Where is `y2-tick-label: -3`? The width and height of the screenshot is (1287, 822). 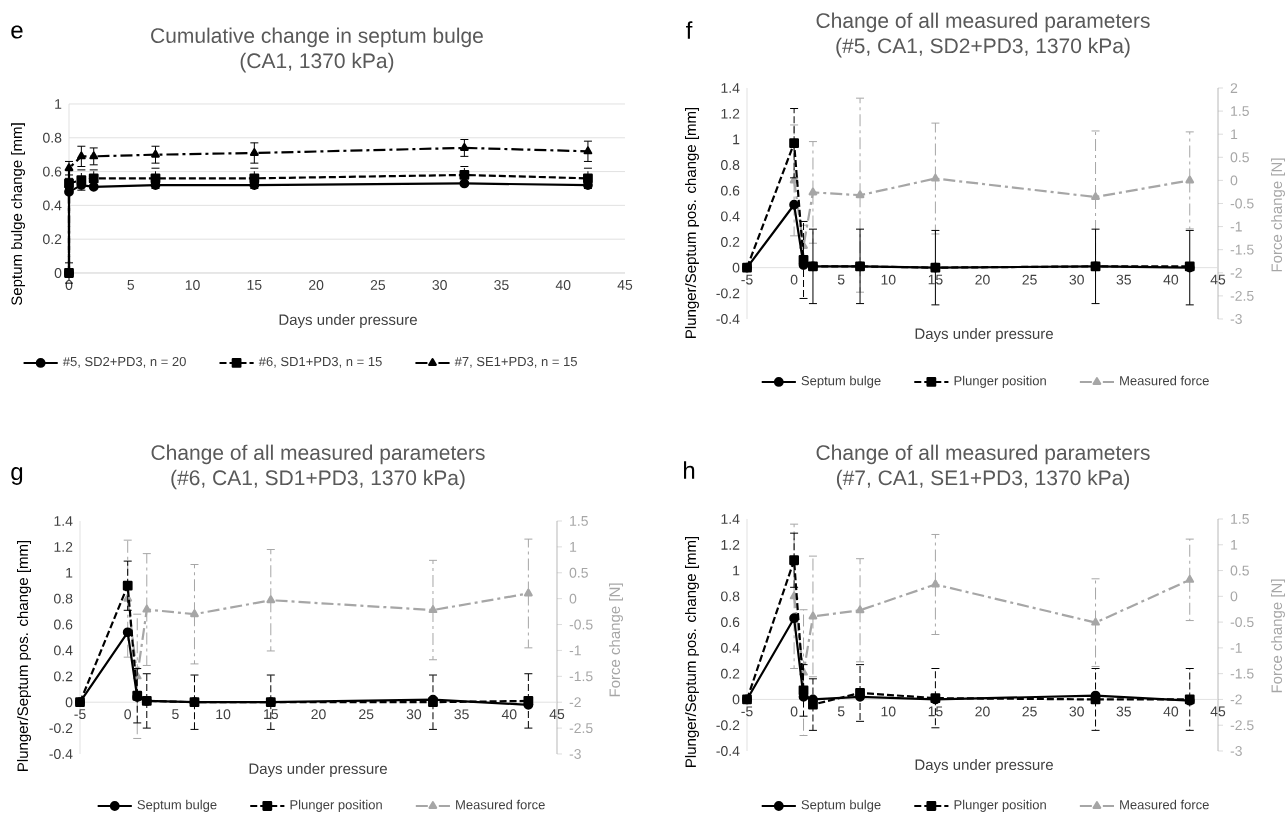 y2-tick-label: -3 is located at coordinates (1236, 751).